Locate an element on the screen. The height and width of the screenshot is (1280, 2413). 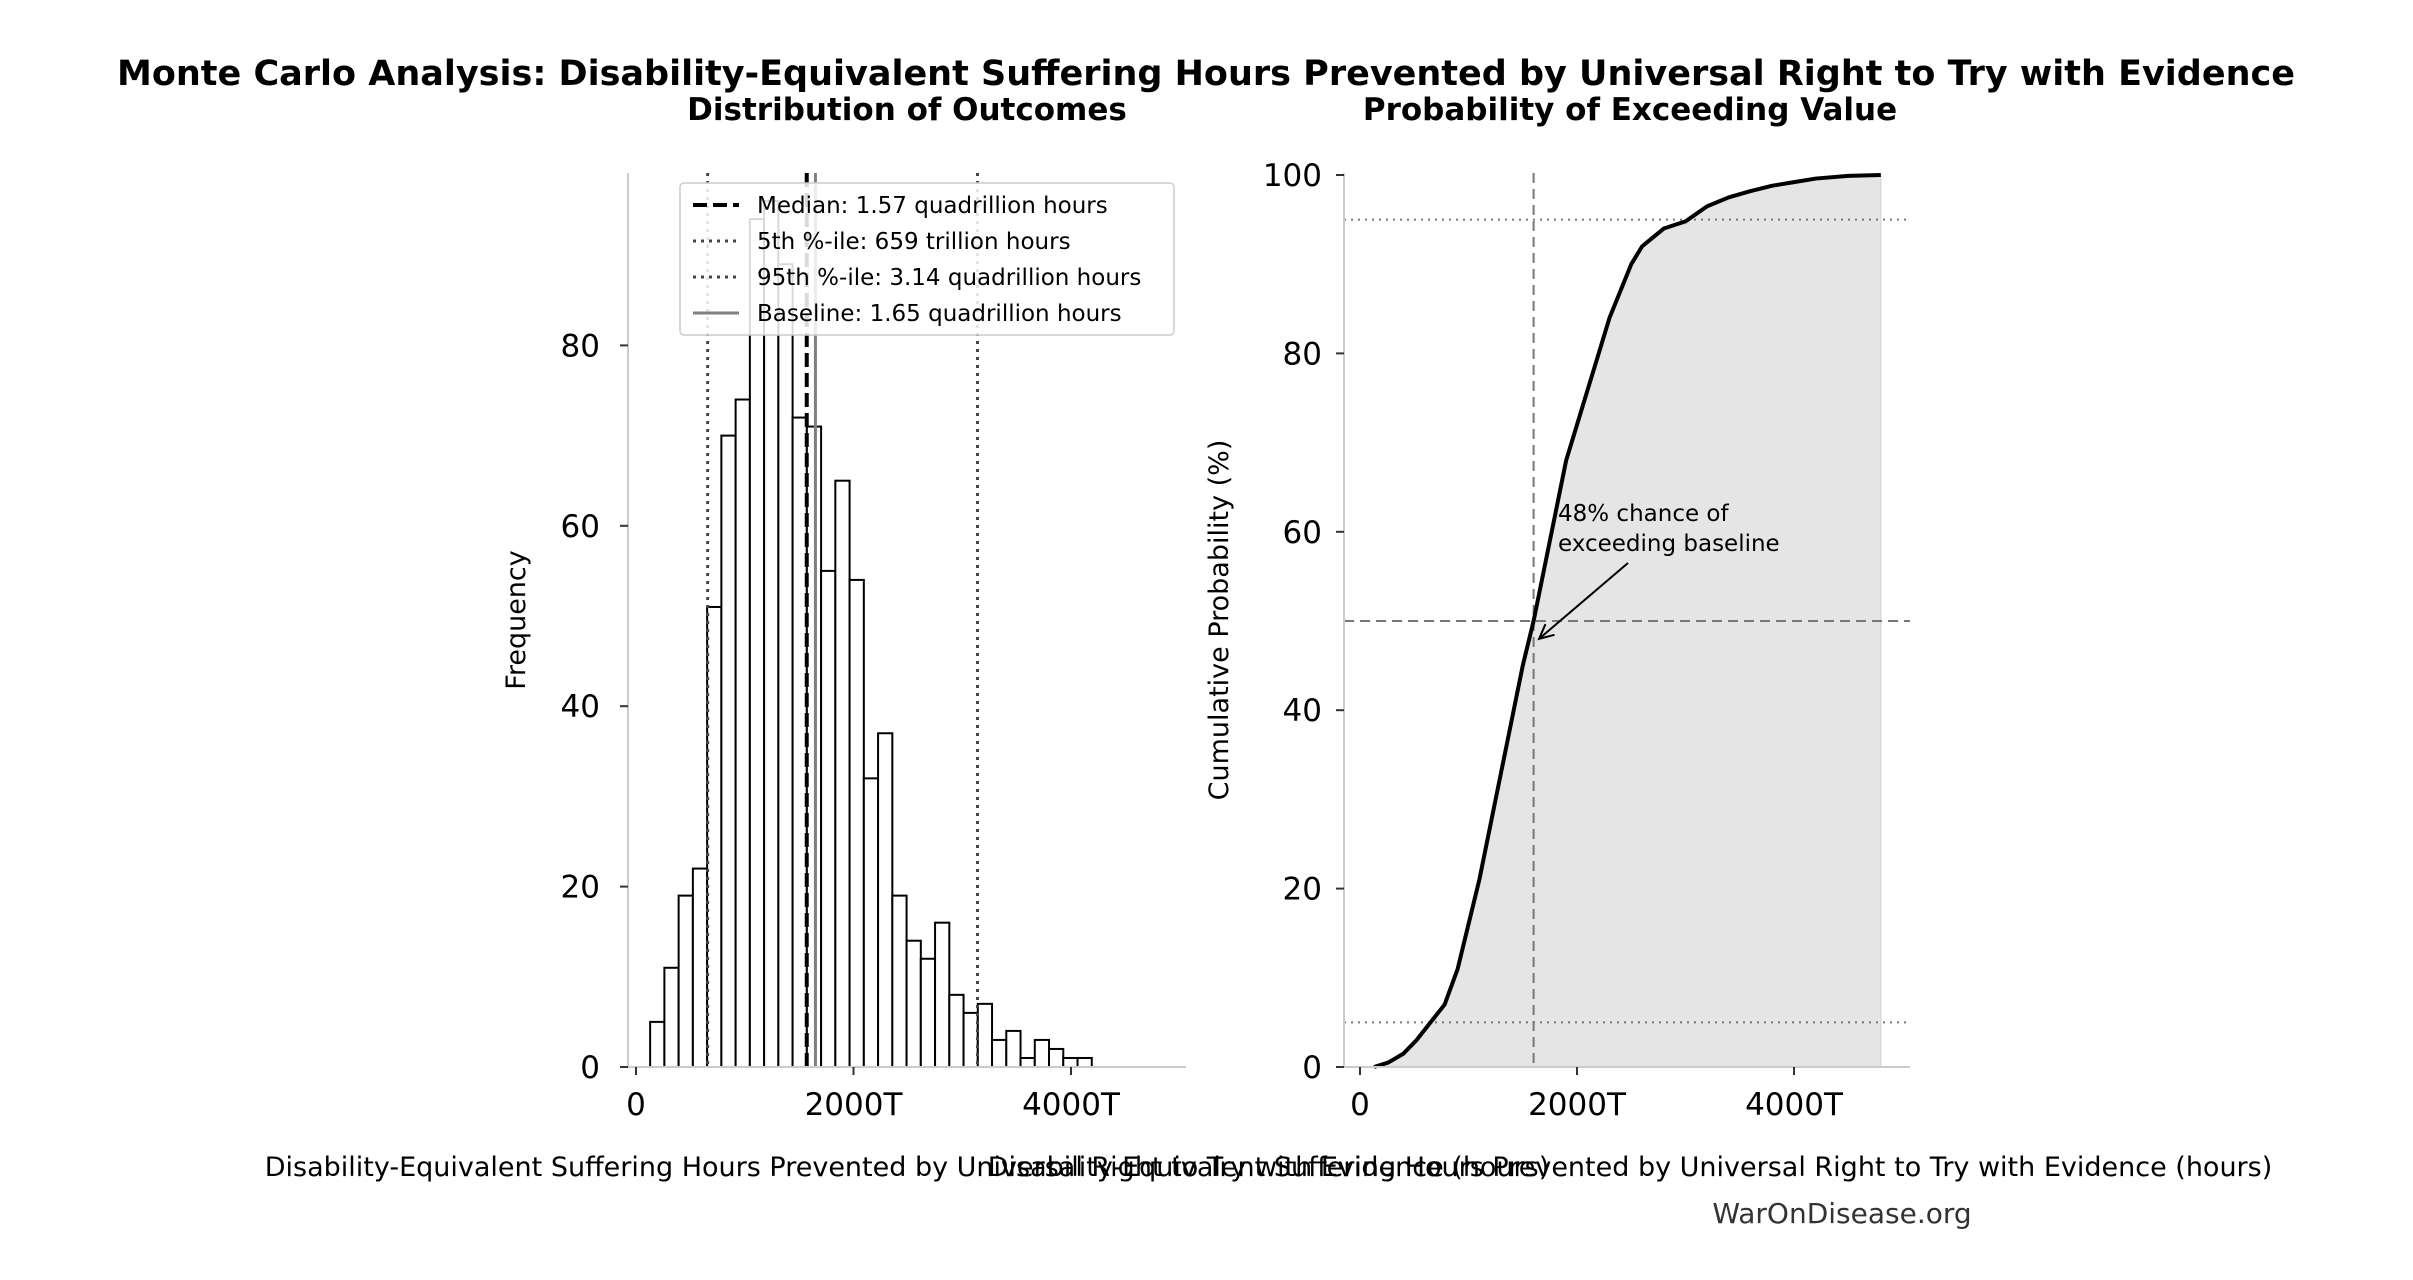
cdf-curve is located at coordinates (1627, 621).